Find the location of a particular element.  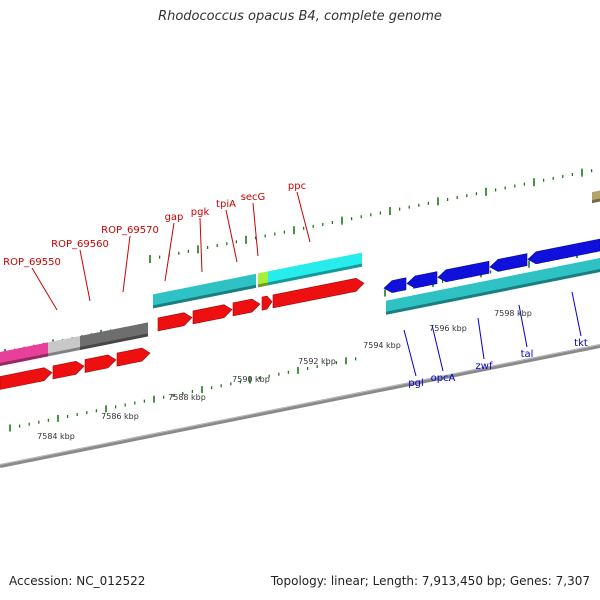

gene-label-pgl: pgl is located at coordinates (415, 383).